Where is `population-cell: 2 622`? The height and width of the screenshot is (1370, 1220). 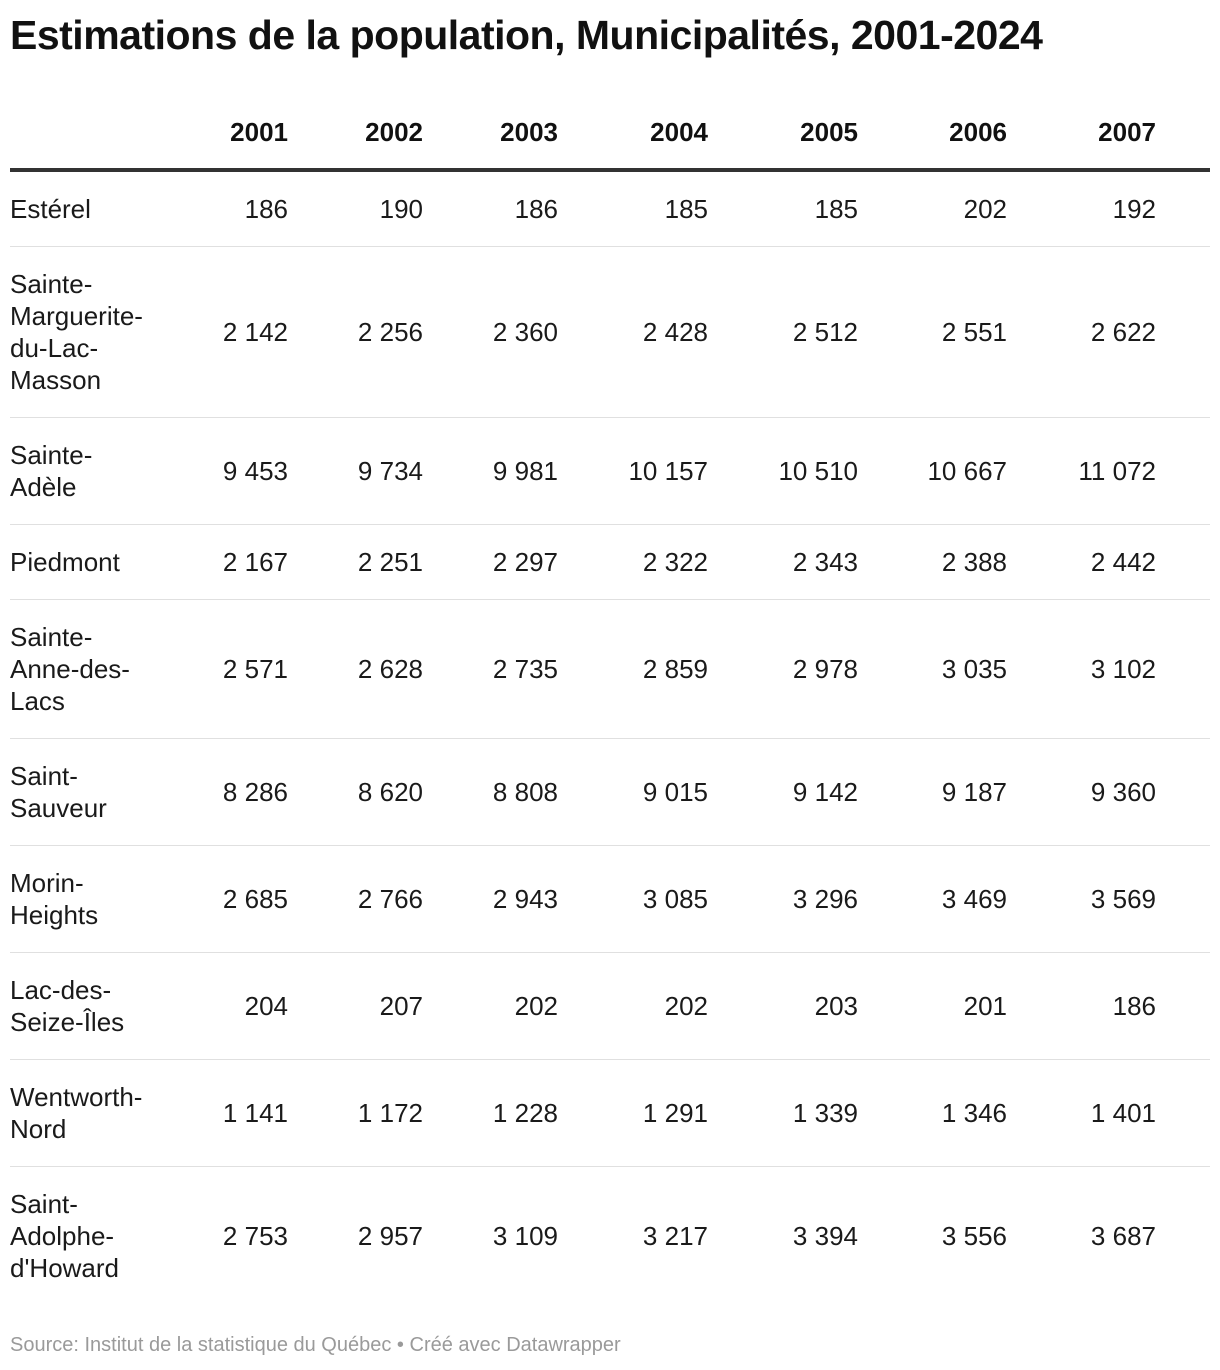
population-cell: 2 622 is located at coordinates (1081, 332).